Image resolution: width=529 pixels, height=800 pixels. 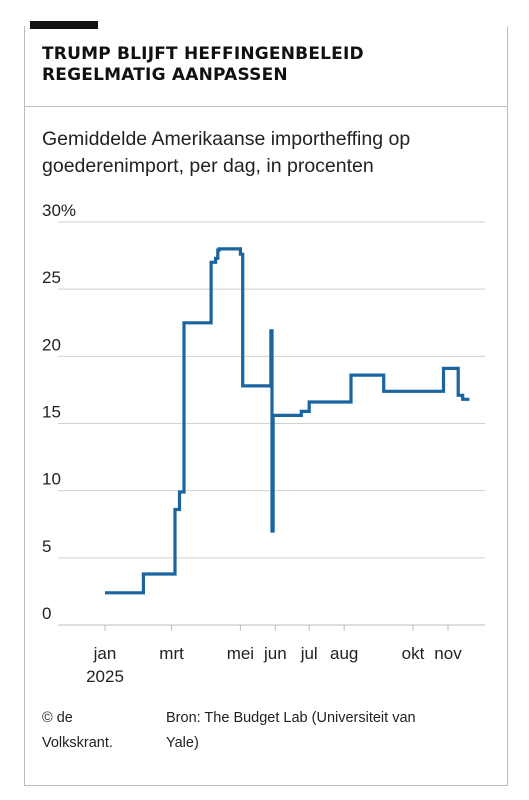 What do you see at coordinates (51, 344) in the screenshot?
I see `y-tick-label: 20` at bounding box center [51, 344].